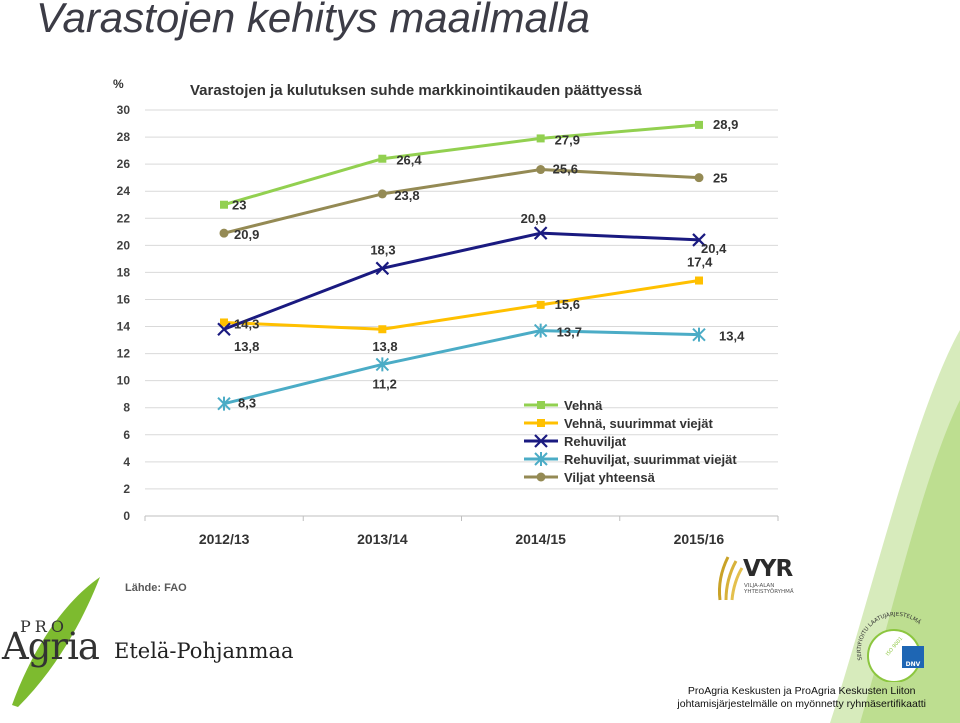  What do you see at coordinates (124, 110) in the screenshot?
I see `y-tick-label: 30` at bounding box center [124, 110].